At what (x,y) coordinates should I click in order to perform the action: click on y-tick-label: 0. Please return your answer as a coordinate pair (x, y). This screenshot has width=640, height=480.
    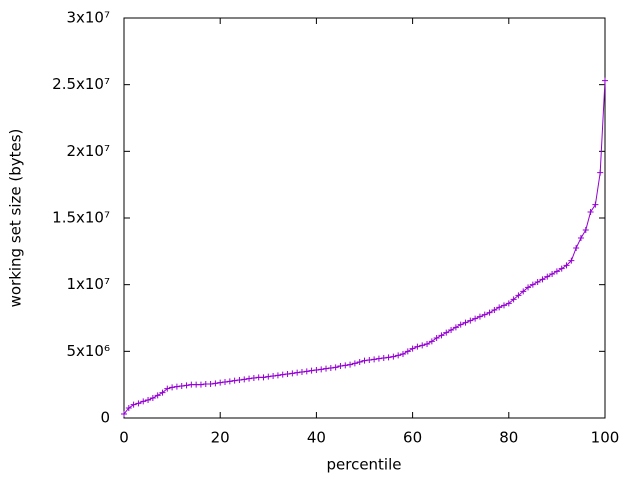
    Looking at the image, I should click on (105, 418).